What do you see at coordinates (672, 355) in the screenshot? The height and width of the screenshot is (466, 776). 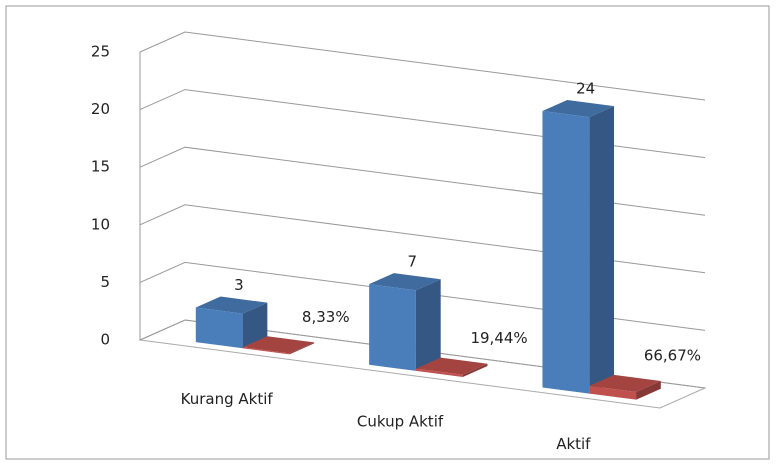 I see `data-label: 66,67%` at bounding box center [672, 355].